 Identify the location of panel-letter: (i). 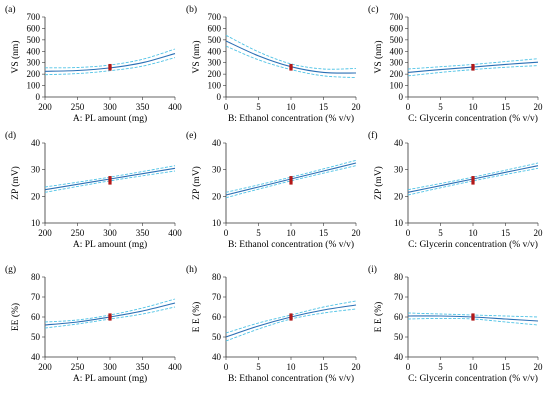
(372, 269).